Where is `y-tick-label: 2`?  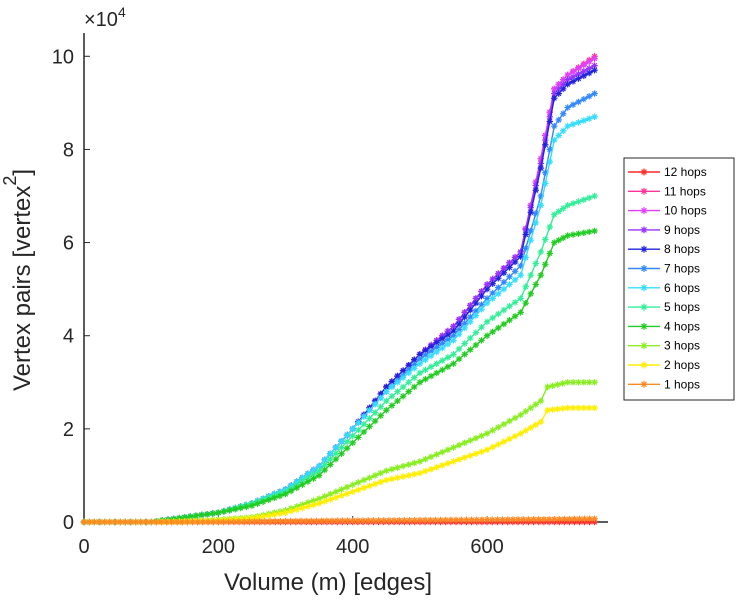 y-tick-label: 2 is located at coordinates (68, 430).